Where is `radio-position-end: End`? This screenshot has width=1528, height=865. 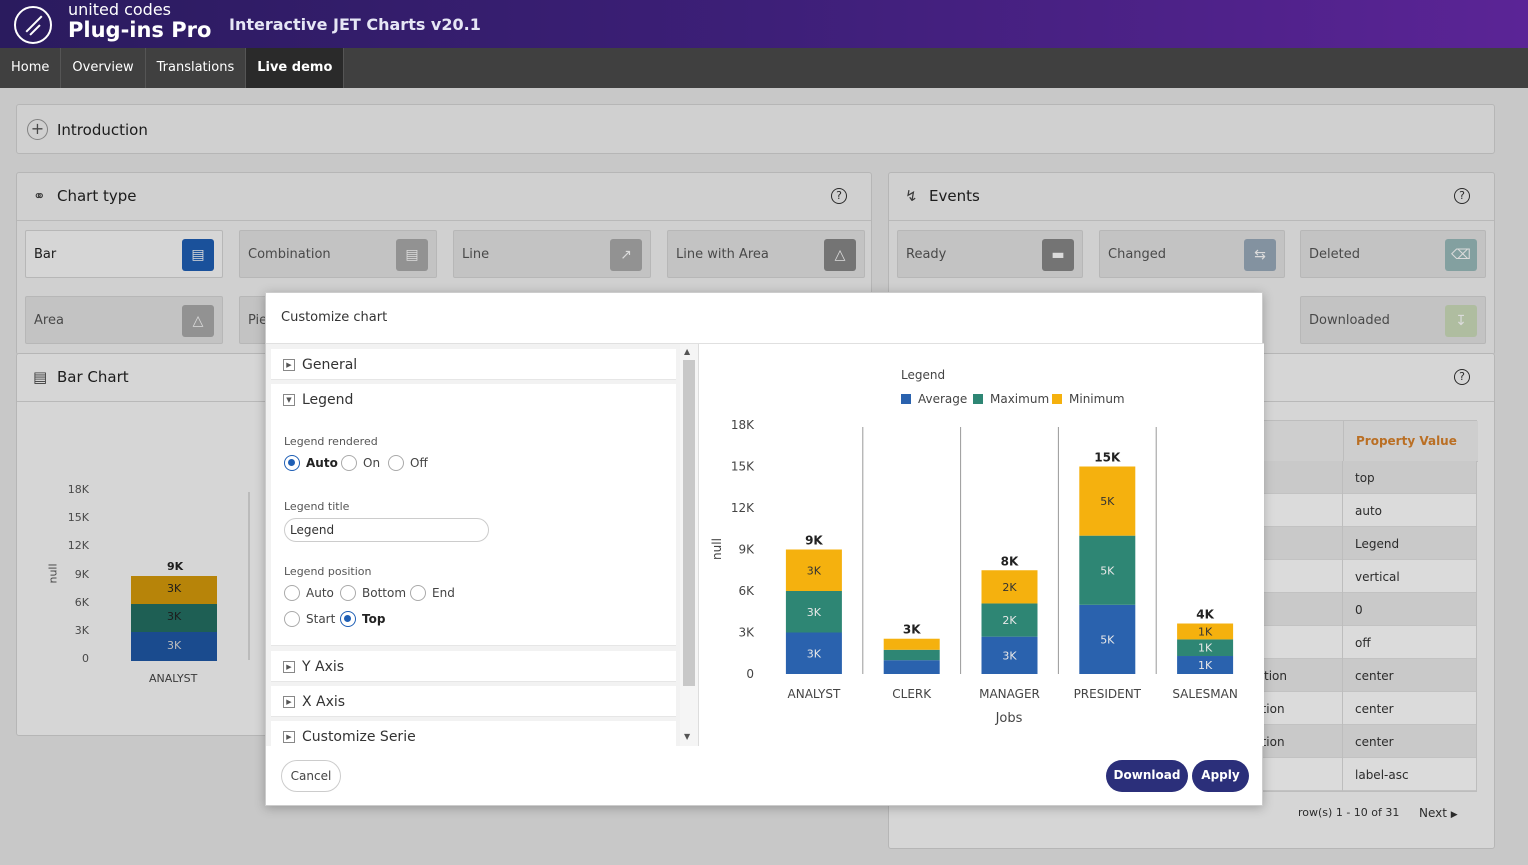 radio-position-end: End is located at coordinates (432, 593).